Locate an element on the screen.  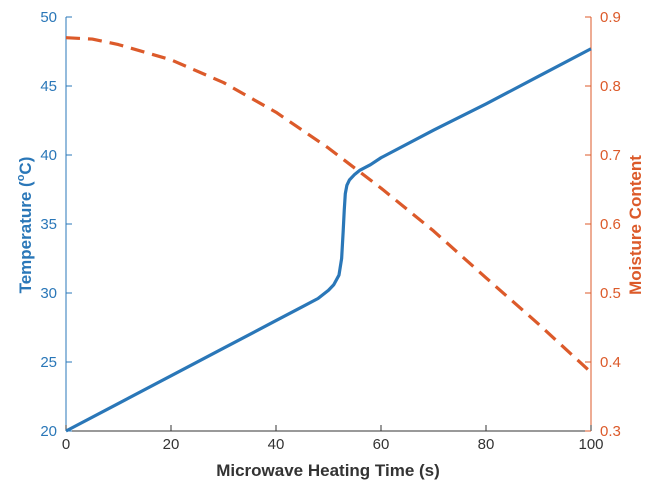
x-axis-title: Microwave Heating Time (s) is located at coordinates (328, 470).